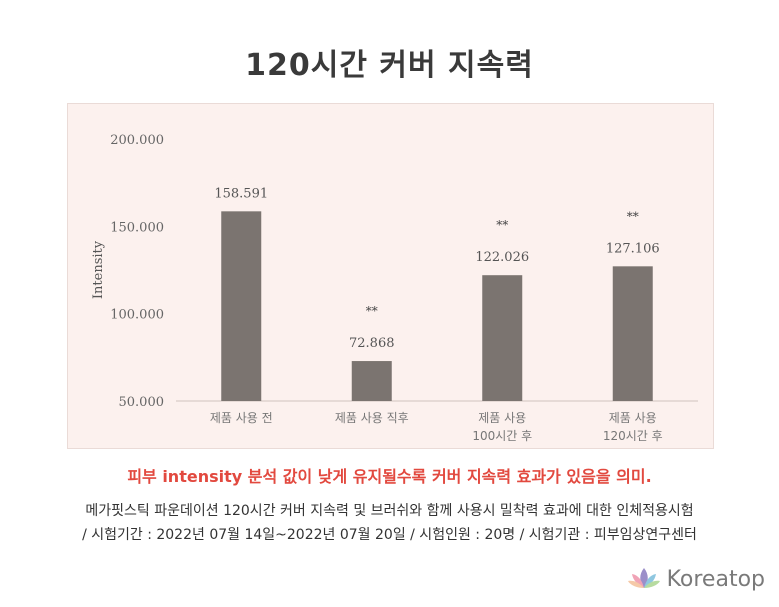 Image resolution: width=779 pixels, height=607 pixels. I want to click on category-label: 제품 사용 전, so click(241, 418).